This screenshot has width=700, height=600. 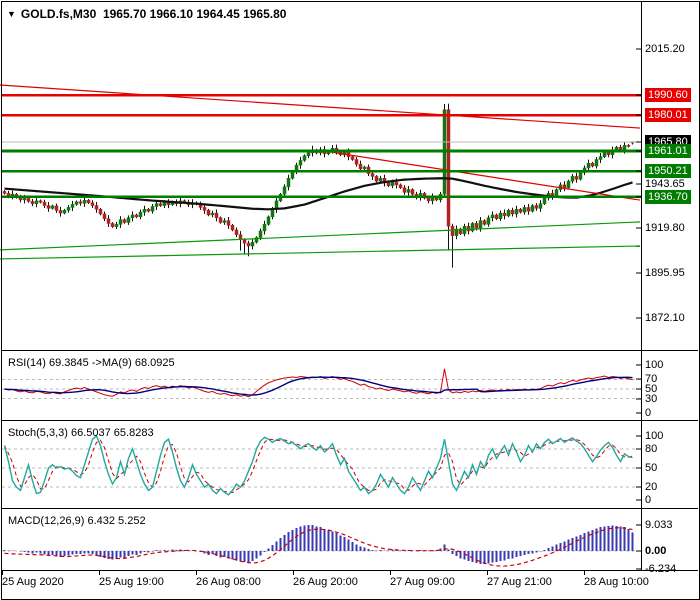 I want to click on symbol-title: GOLD.fs,M30, so click(x=58, y=14).